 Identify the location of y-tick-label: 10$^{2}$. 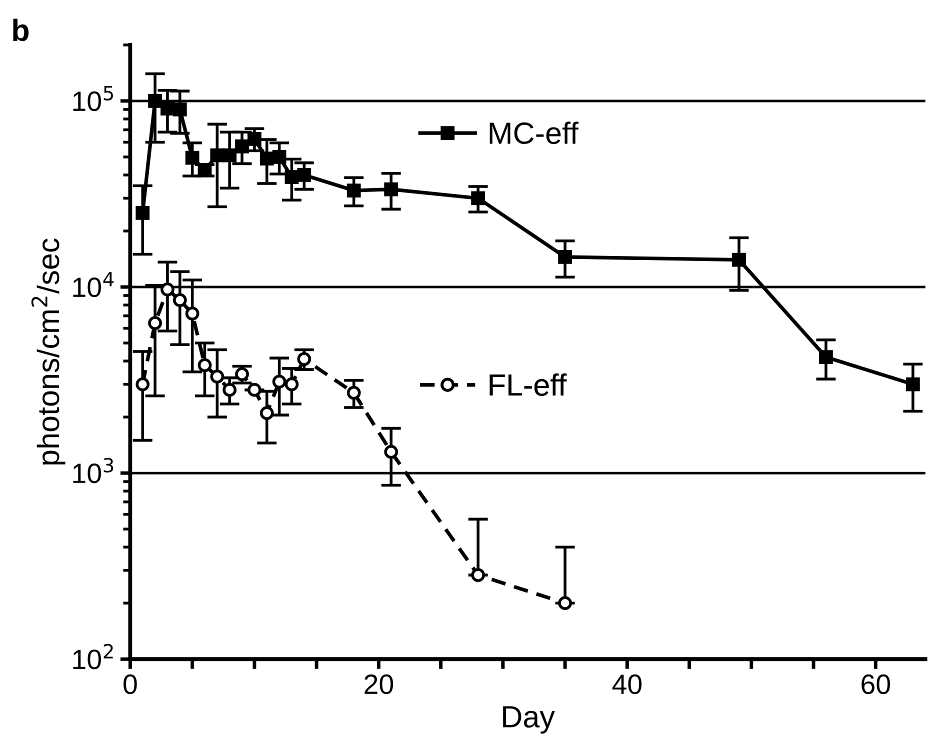
(93, 657).